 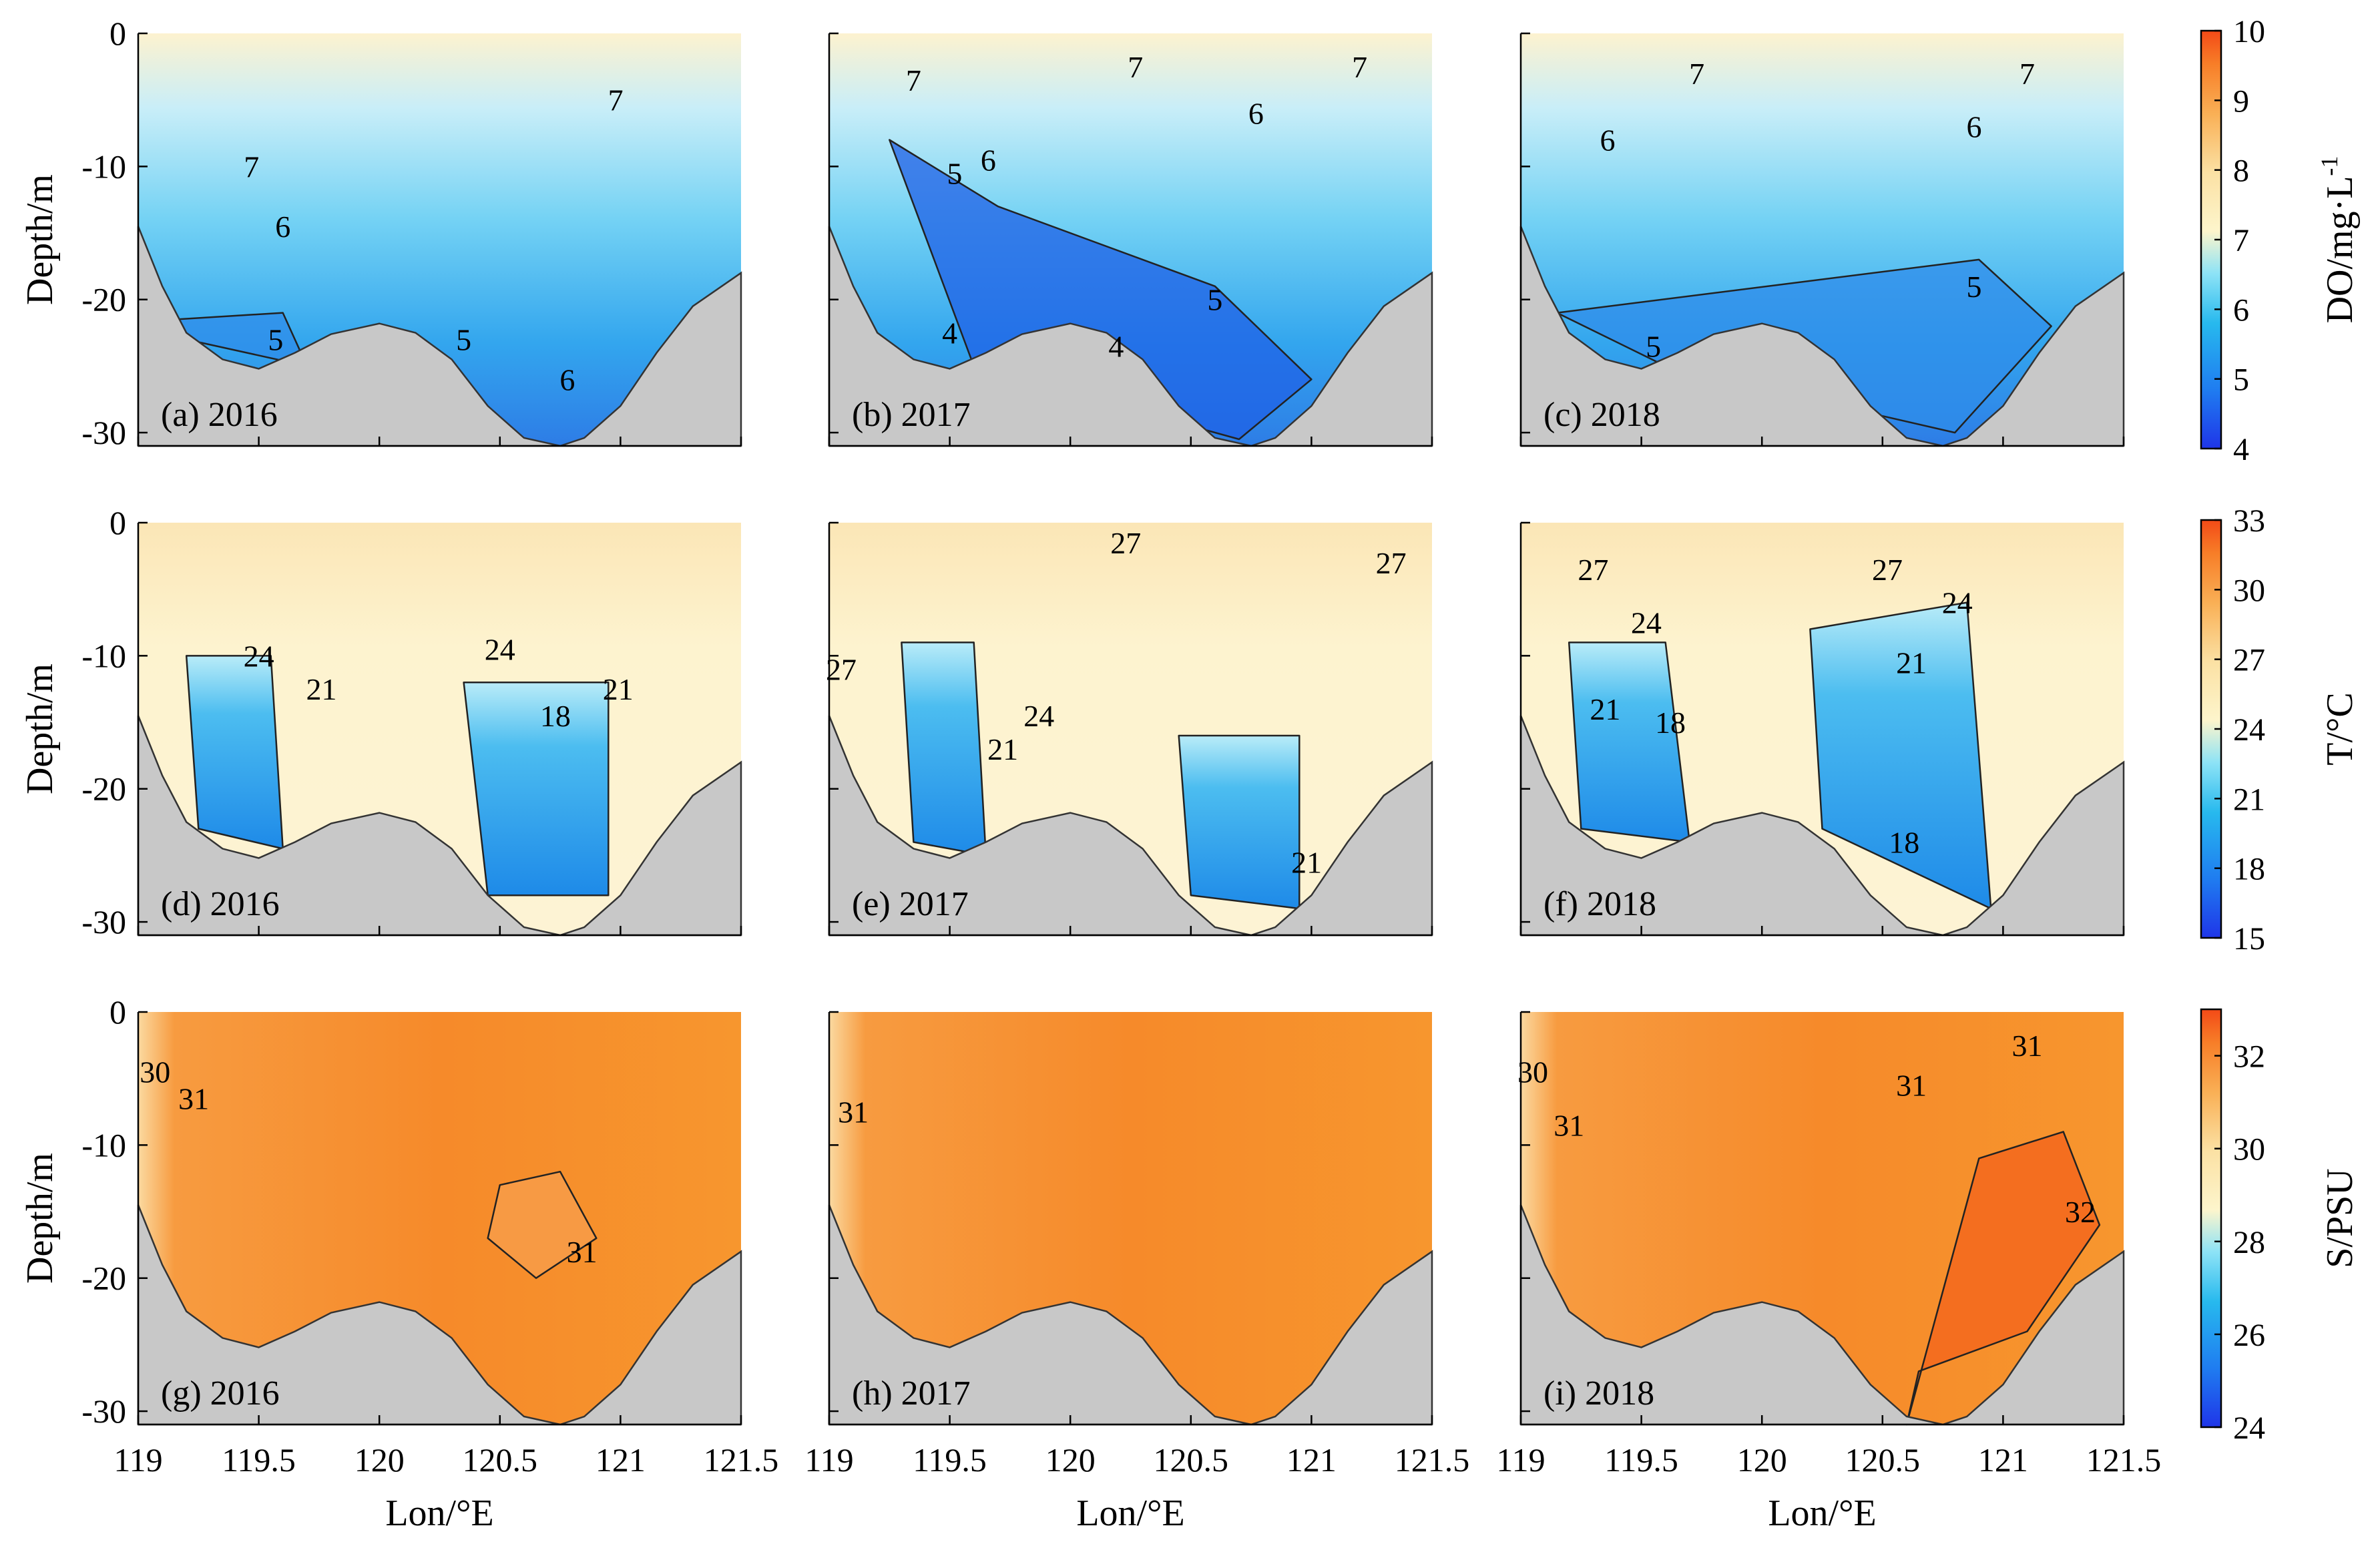 What do you see at coordinates (2280, 730) in the screenshot?
I see `colorbar-t: 15 18 21 24 27 30 33 T/°C` at bounding box center [2280, 730].